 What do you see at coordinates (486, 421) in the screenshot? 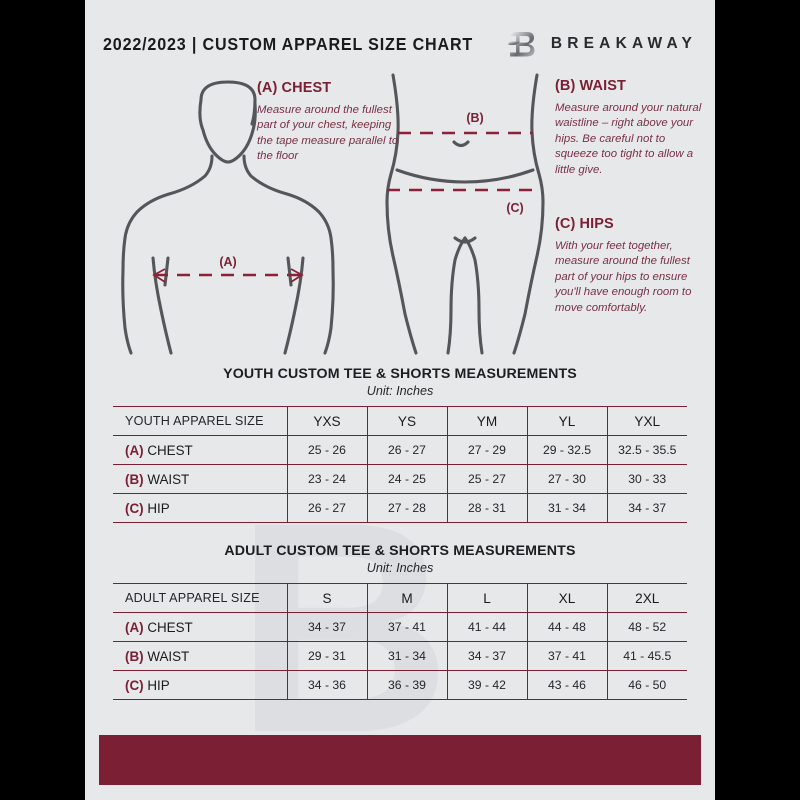
I see `youth-size-ym: YM` at bounding box center [486, 421].